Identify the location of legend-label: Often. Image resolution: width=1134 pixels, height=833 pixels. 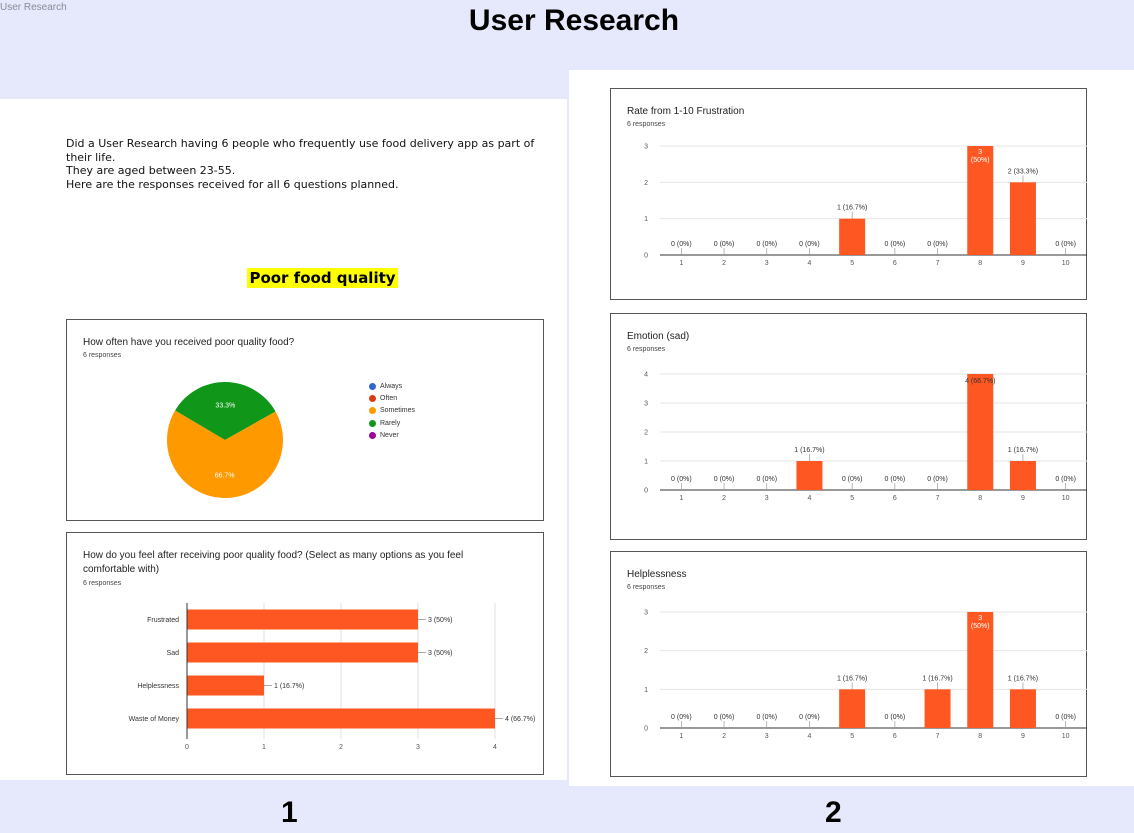
(389, 399).